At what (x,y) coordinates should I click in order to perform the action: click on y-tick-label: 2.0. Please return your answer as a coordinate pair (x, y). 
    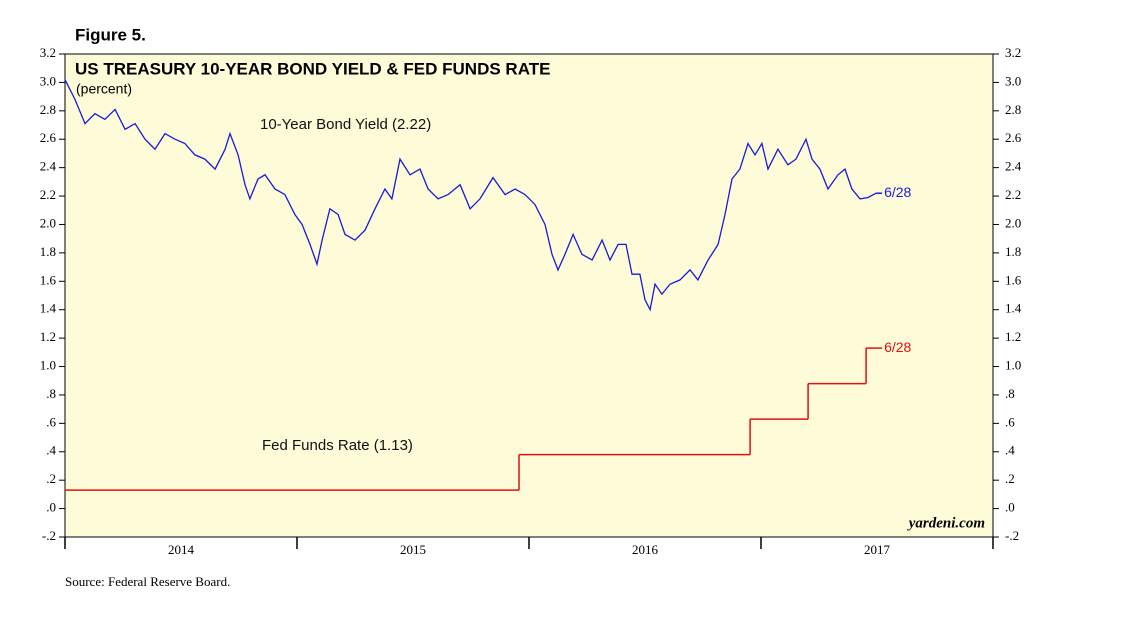
    Looking at the image, I should click on (48, 222).